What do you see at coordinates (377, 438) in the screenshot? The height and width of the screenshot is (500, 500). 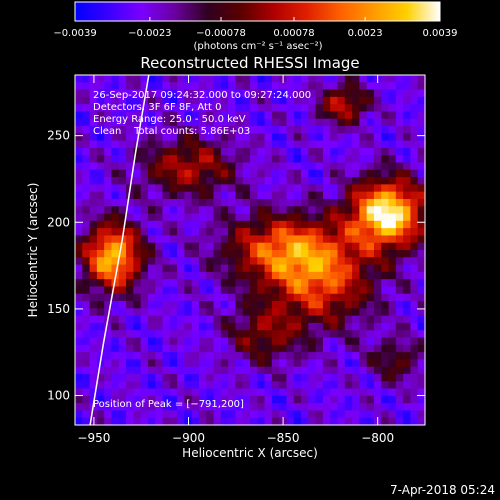 I see `x-tick-label: −800` at bounding box center [377, 438].